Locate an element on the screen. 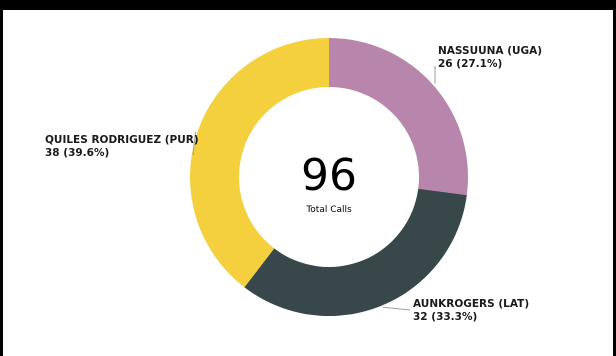 This screenshot has width=616, height=356. leader-line-aunkrogers-lat is located at coordinates (396, 308).